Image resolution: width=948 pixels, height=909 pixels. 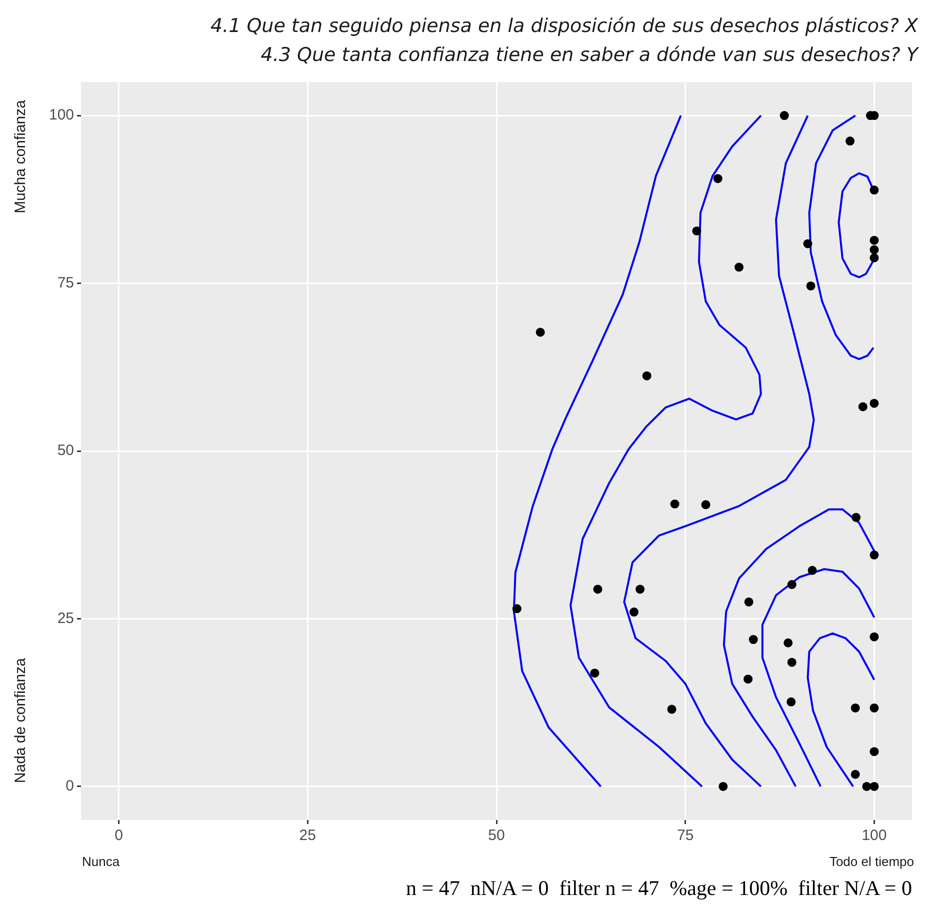 I want to click on x-tick-label: 50, so click(x=496, y=835).